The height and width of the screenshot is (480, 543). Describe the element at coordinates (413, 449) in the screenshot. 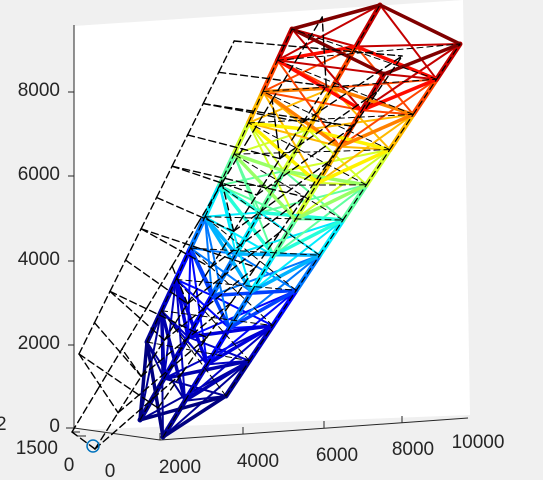

I see `x-tick-label: 8000` at that location.